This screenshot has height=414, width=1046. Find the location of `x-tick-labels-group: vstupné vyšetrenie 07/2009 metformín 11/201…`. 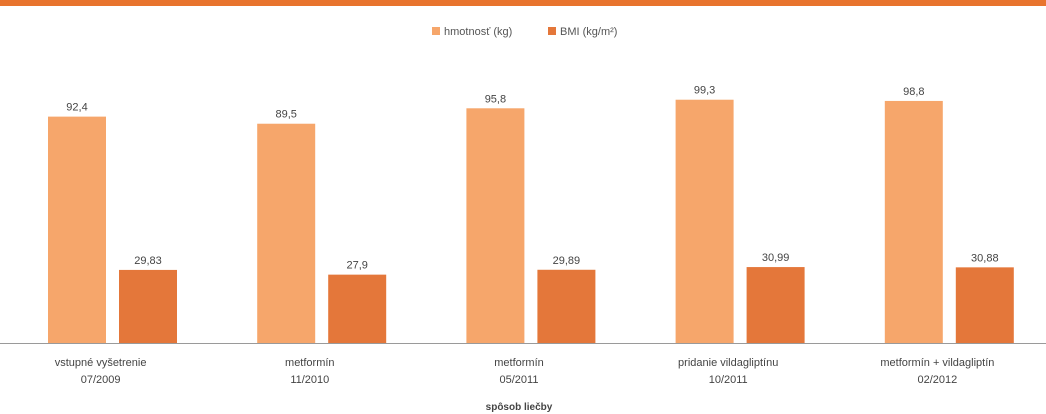

x-tick-labels-group: vstupné vyšetrenie 07/2009 metformín 11/201… is located at coordinates (525, 371).